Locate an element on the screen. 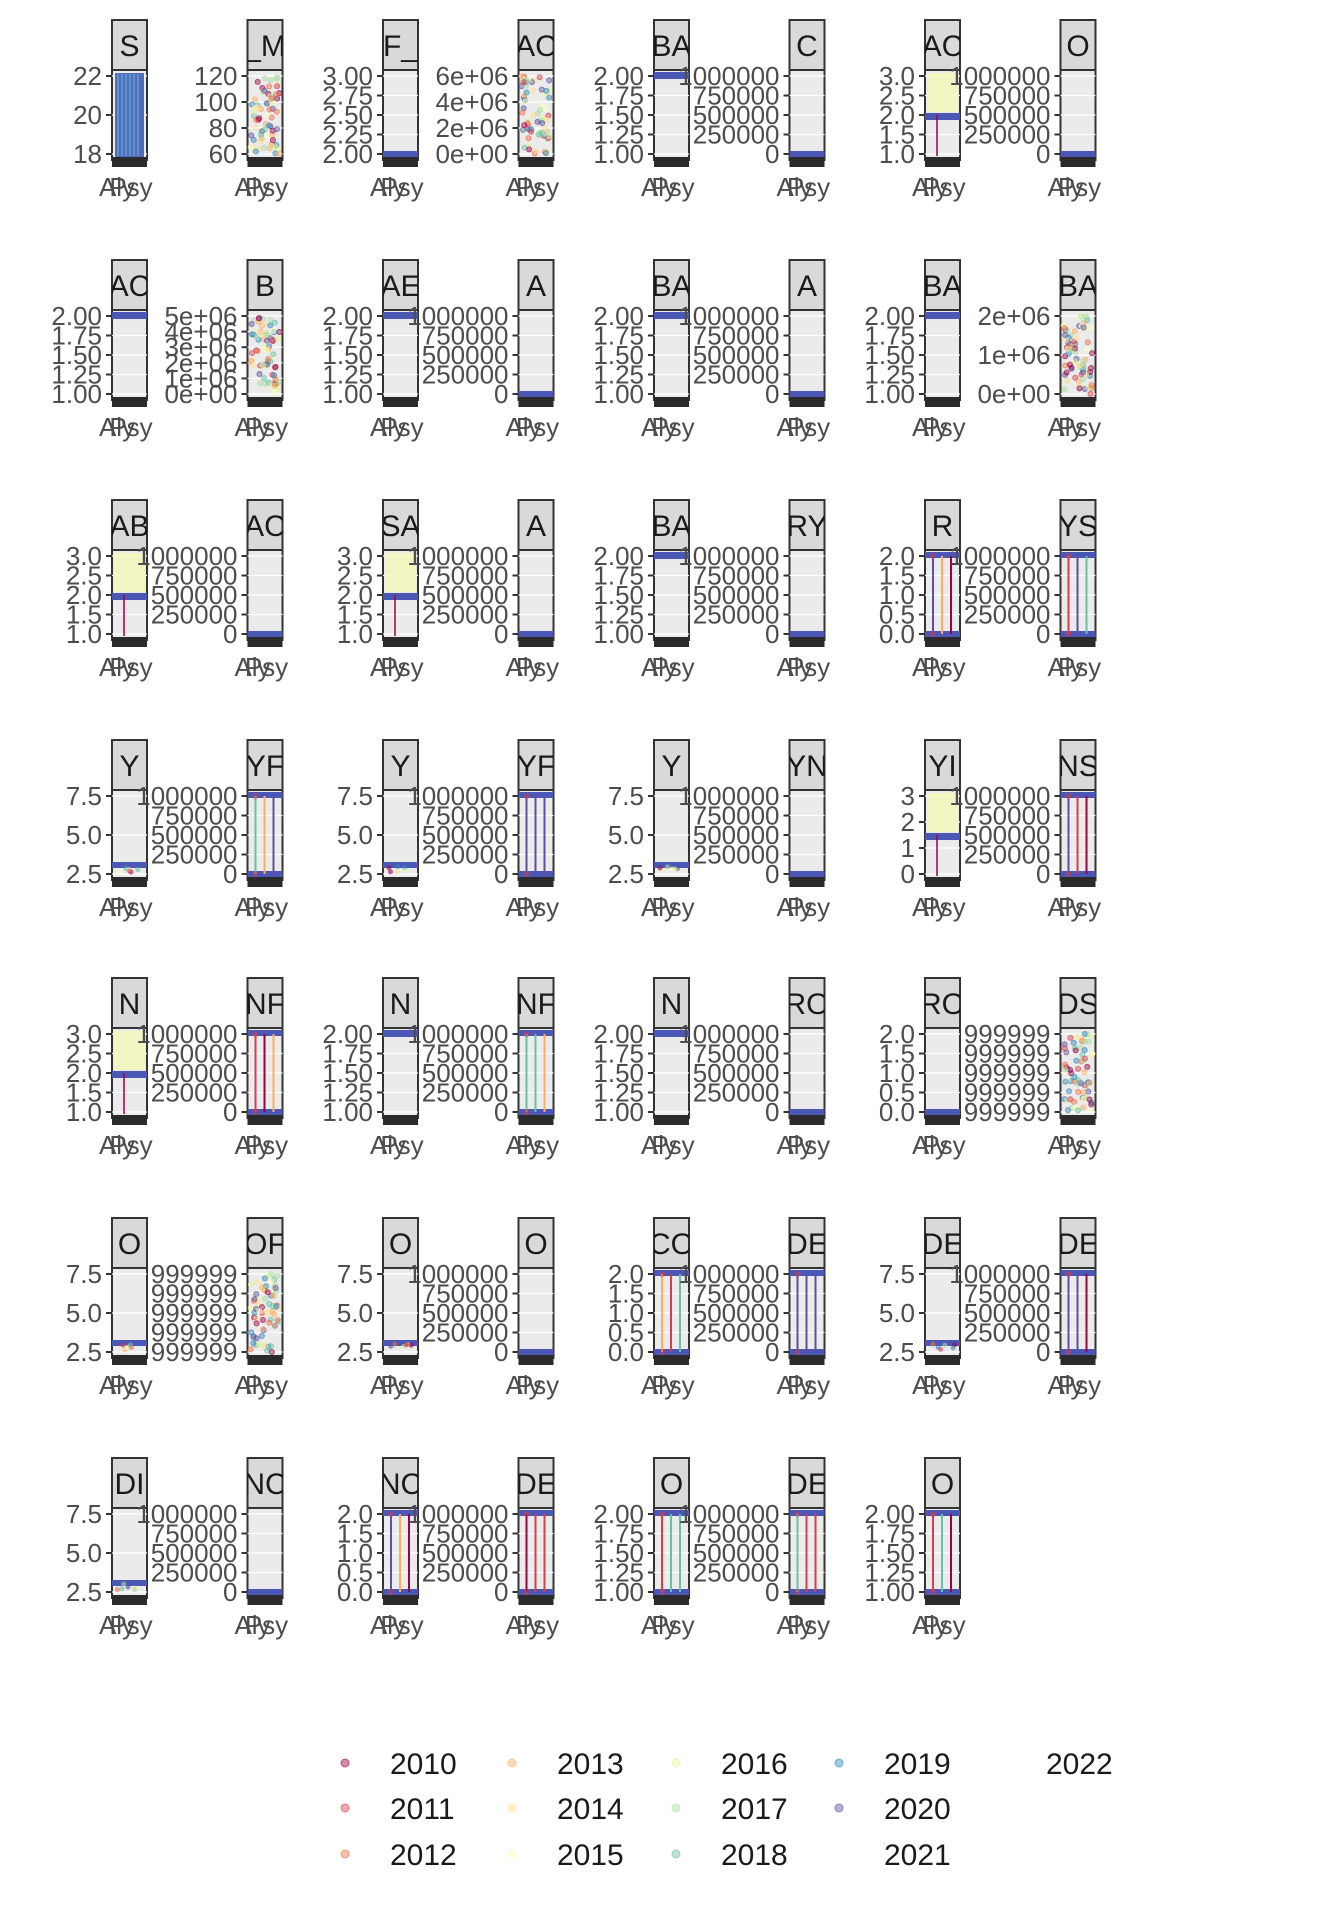 The image size is (1344, 1920). y-tick-label: 999999 is located at coordinates (1007, 1112).